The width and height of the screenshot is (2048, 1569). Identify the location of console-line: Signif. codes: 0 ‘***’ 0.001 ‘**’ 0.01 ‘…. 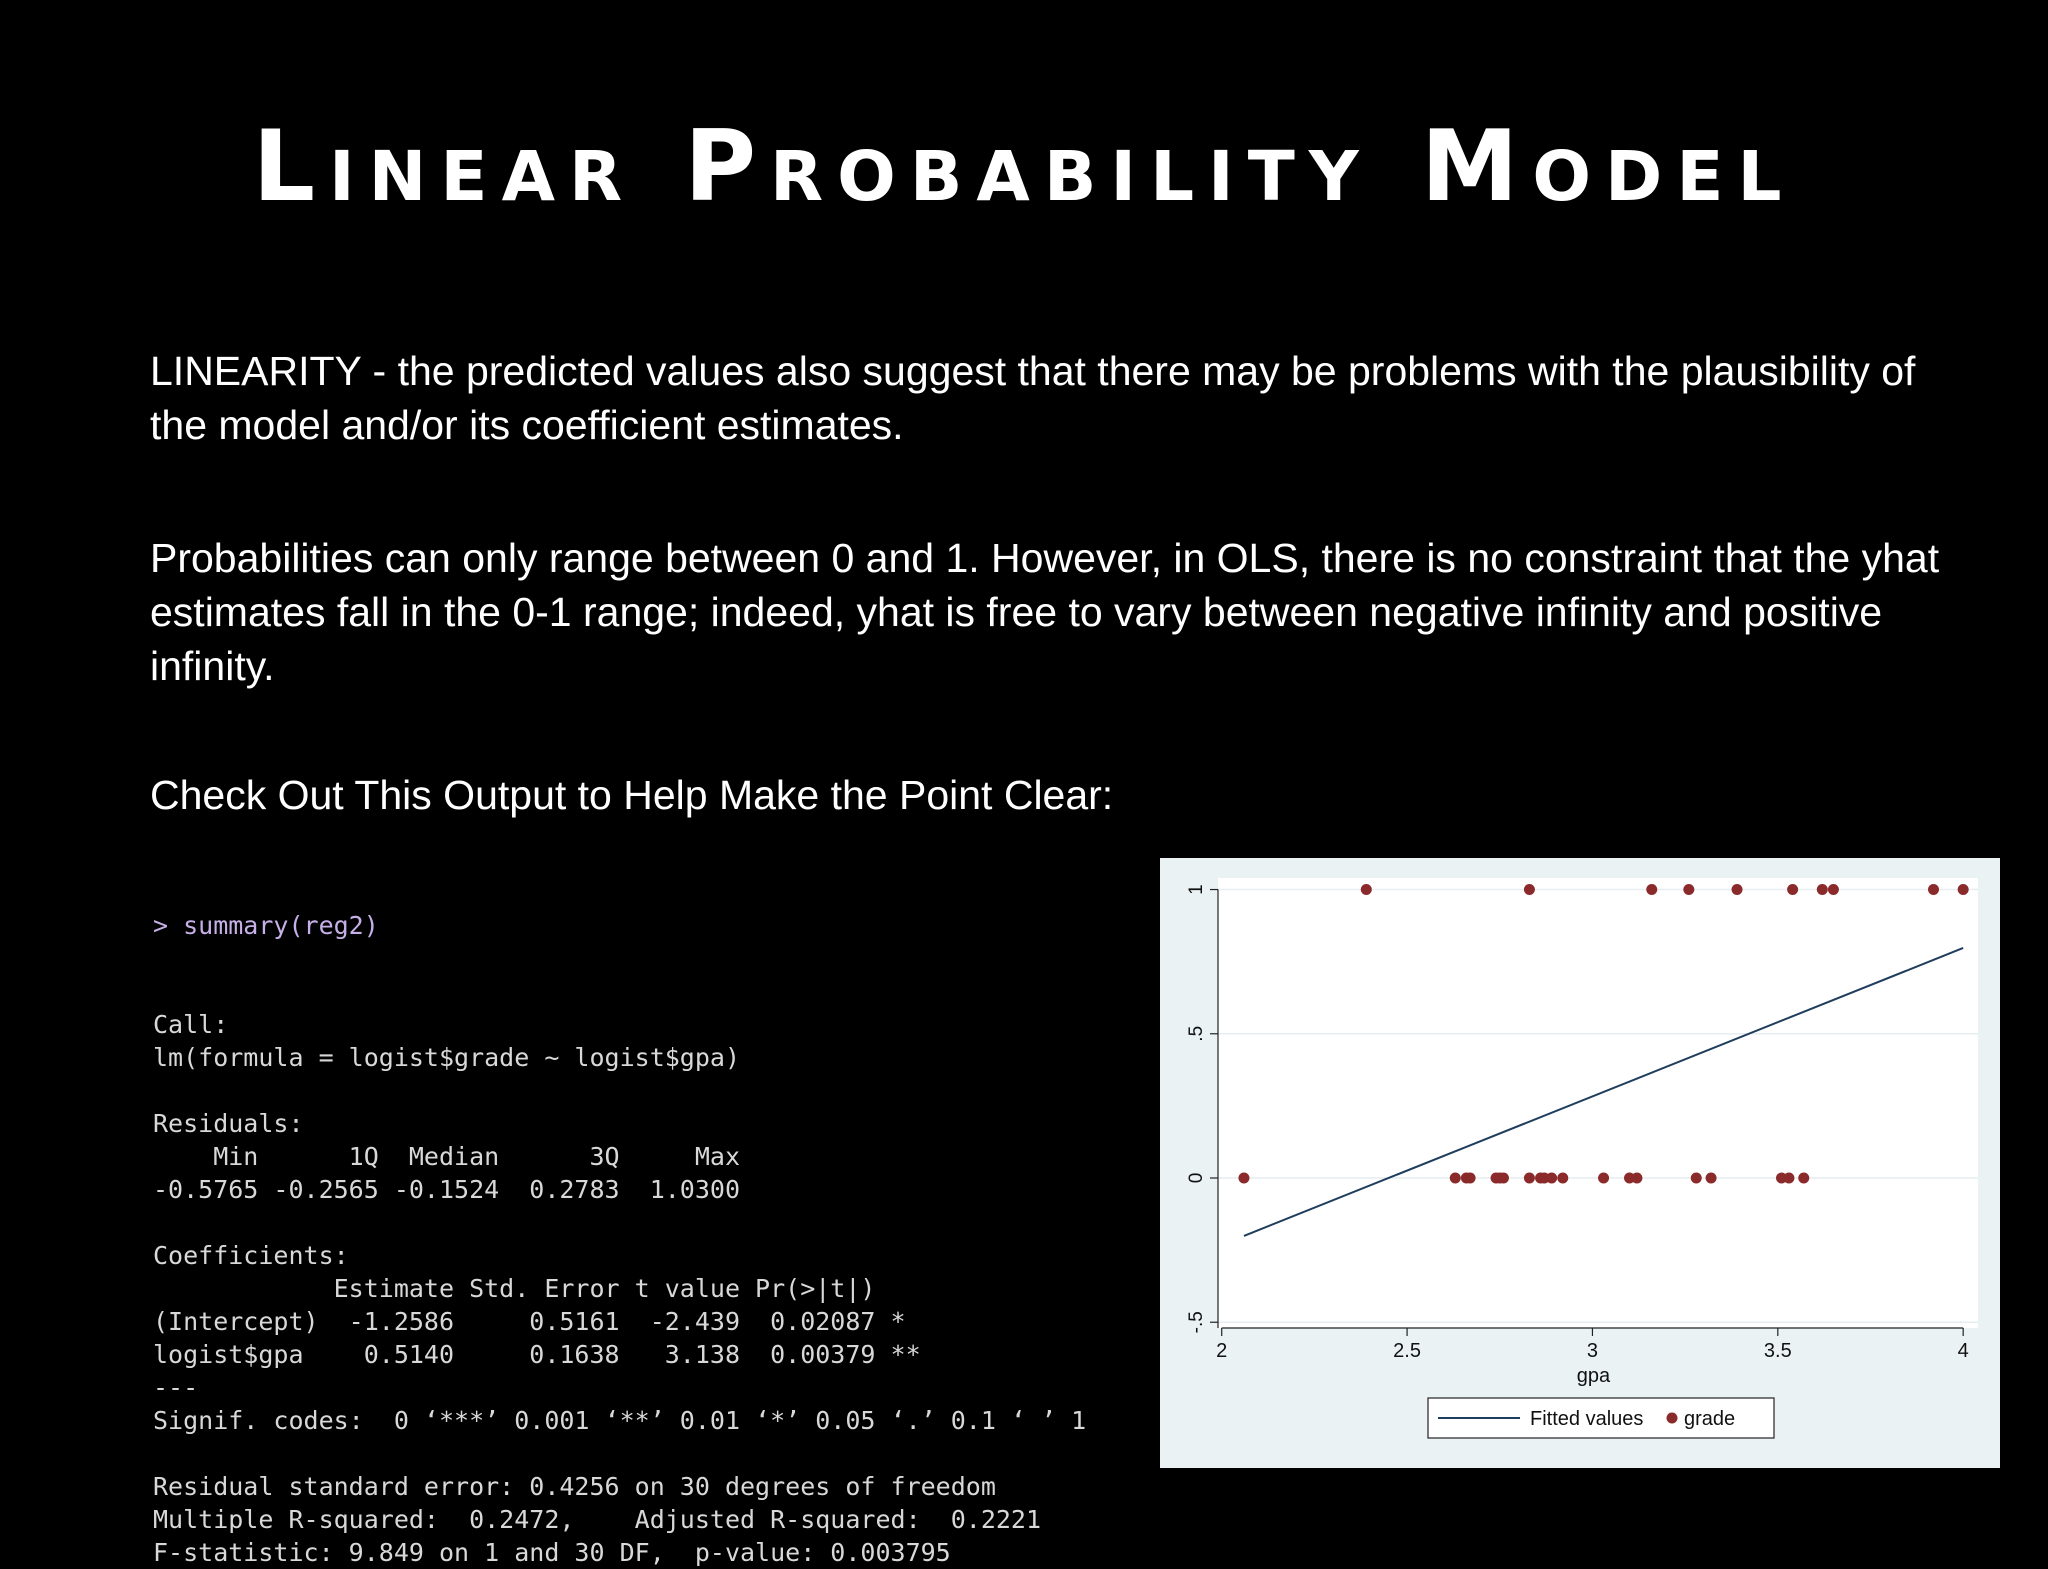
(620, 1420).